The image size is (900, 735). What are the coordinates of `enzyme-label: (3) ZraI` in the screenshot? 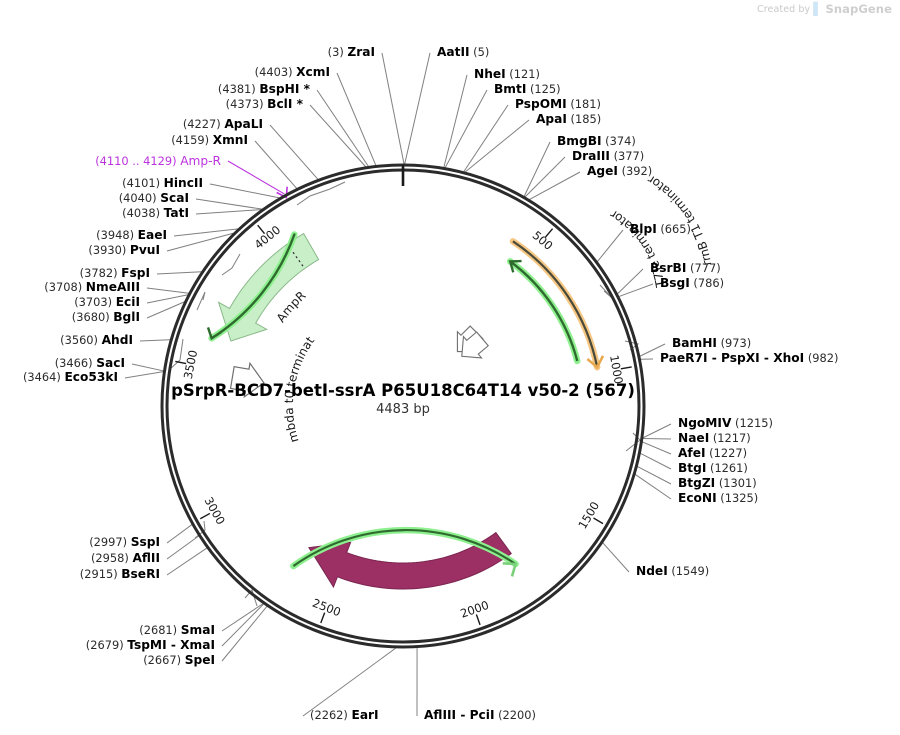 It's located at (351, 52).